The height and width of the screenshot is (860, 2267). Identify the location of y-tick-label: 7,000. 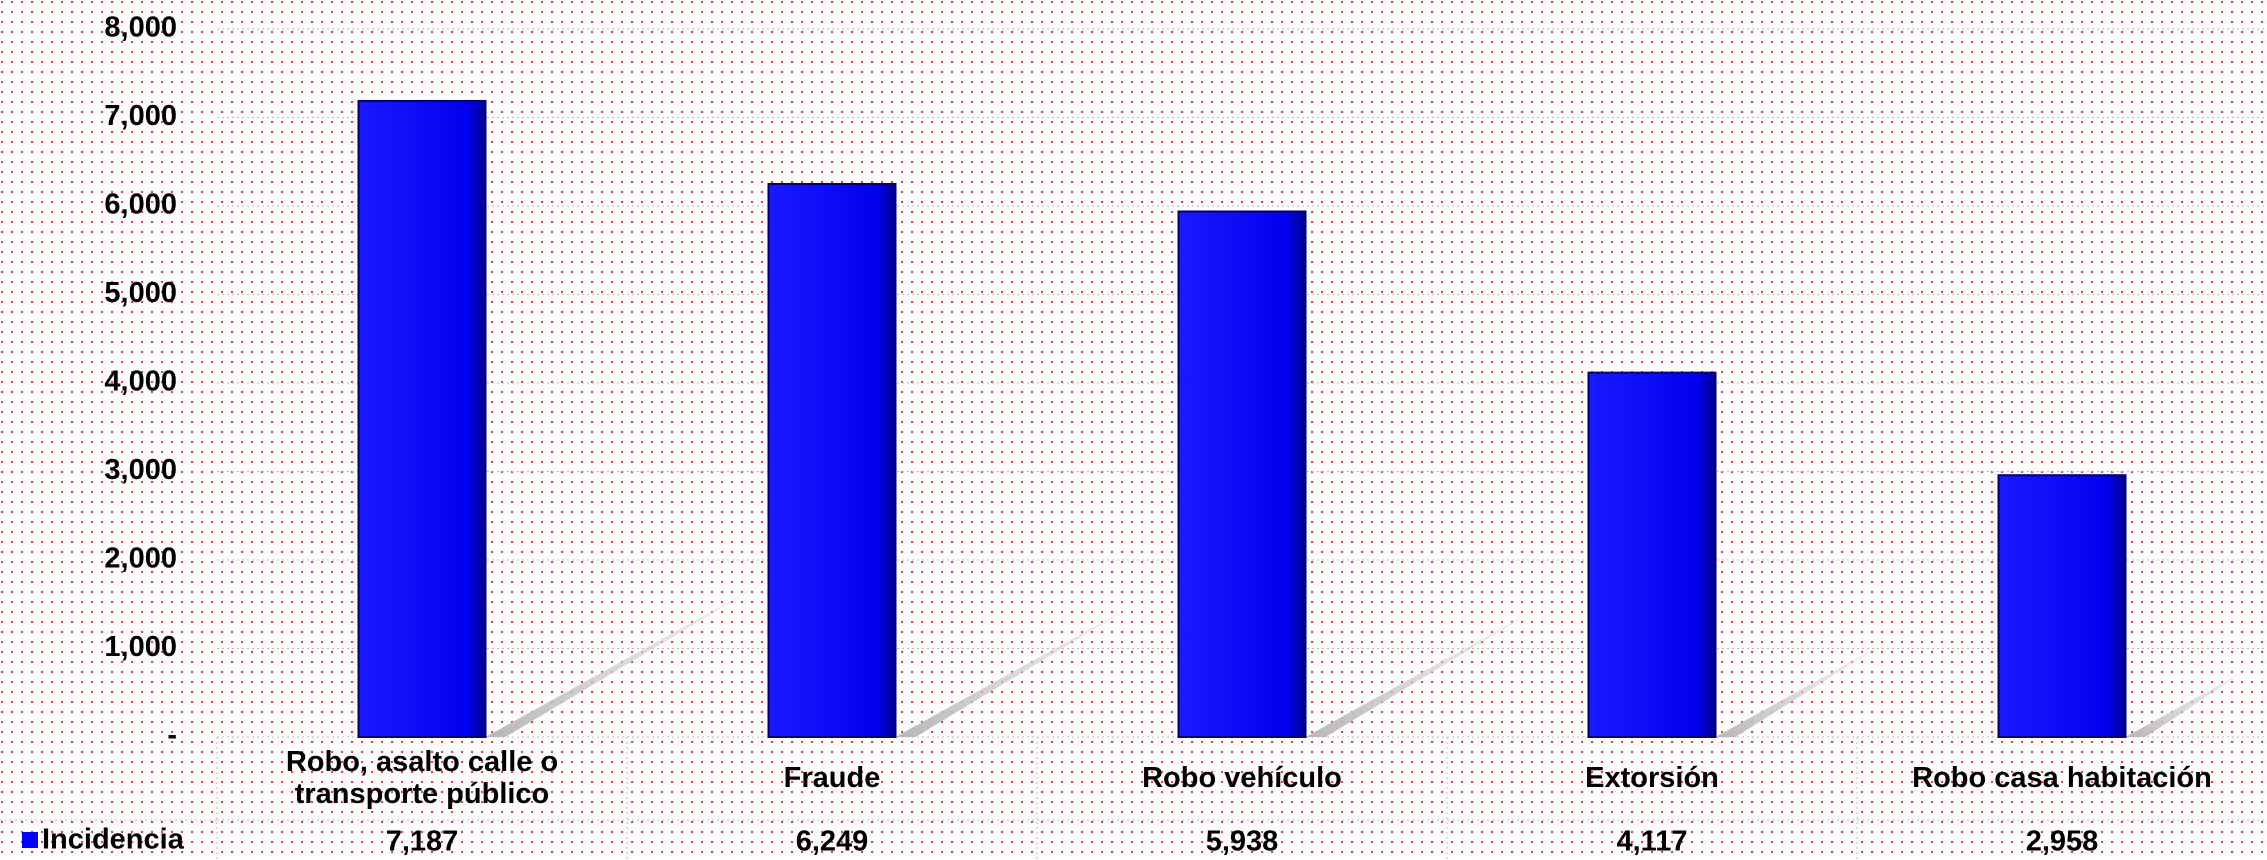
(140, 116).